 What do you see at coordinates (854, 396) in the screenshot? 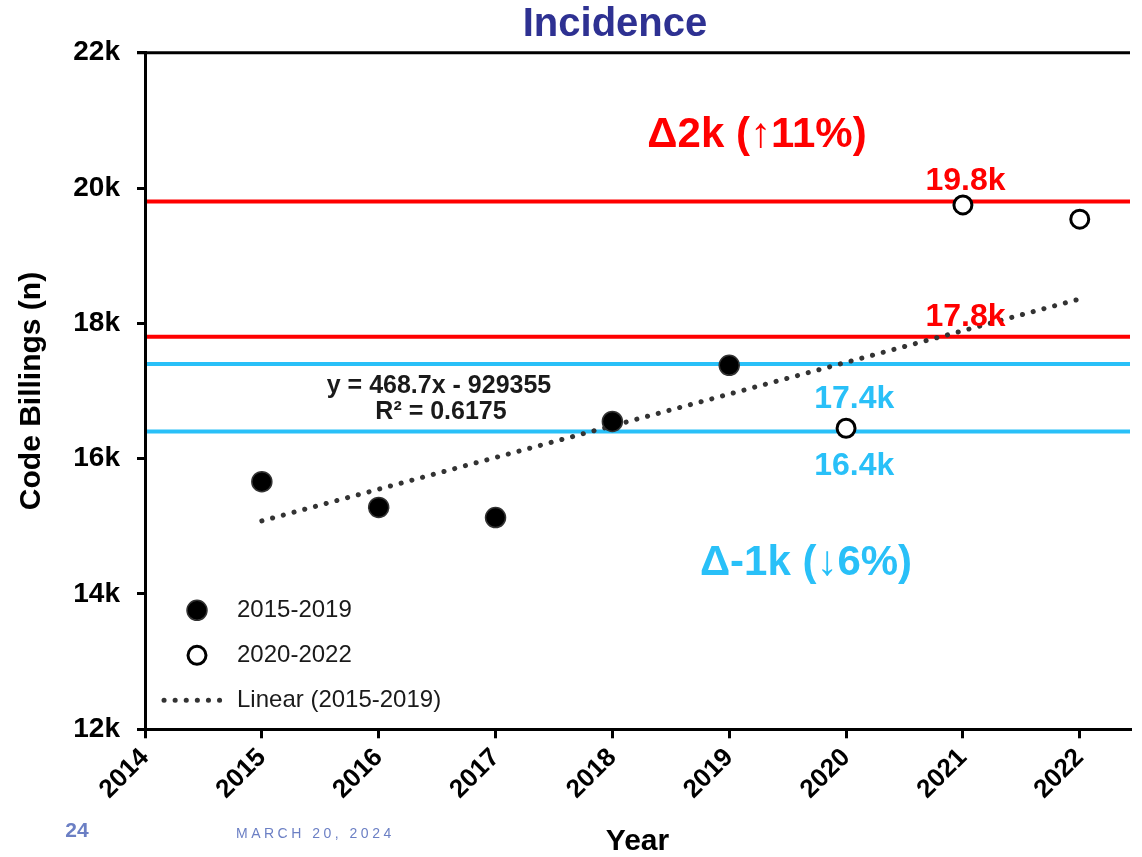
I see `ref-line-label: 17.4k` at bounding box center [854, 396].